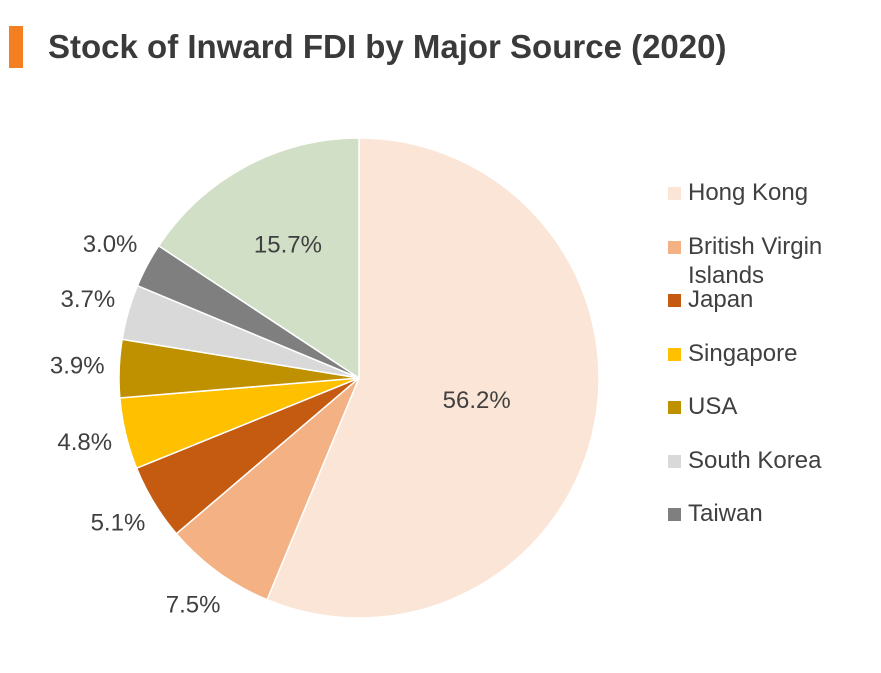 This screenshot has width=881, height=673. Describe the element at coordinates (713, 406) in the screenshot. I see `legend-label: USA` at that location.